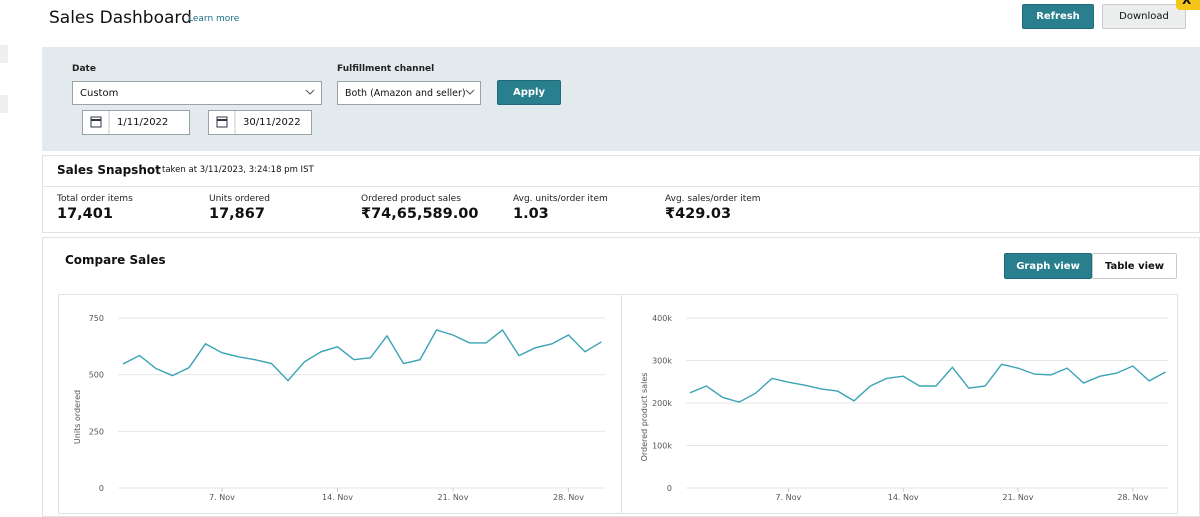 The height and width of the screenshot is (517, 1200). I want to click on apply-button: Apply, so click(529, 92).